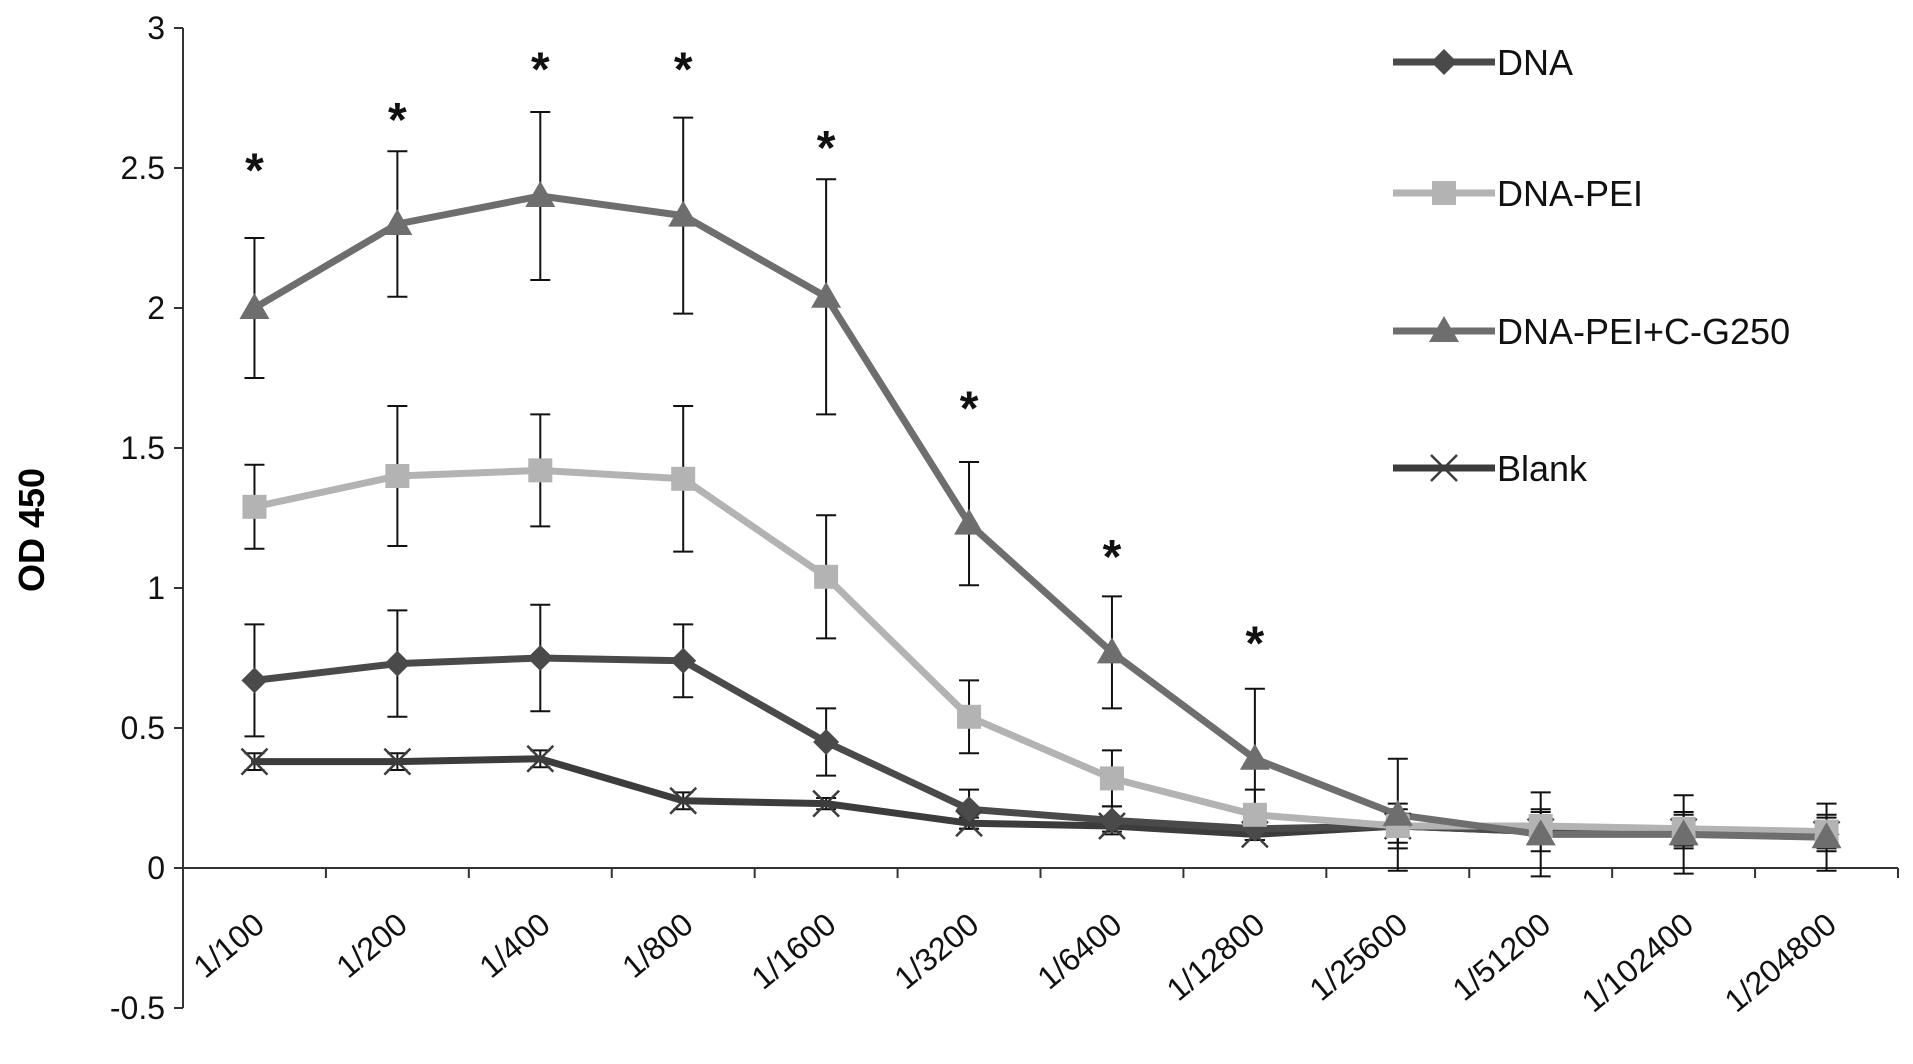 The image size is (1913, 1064). Describe the element at coordinates (1643, 331) in the screenshot. I see `legend-label: DNA-PEI+C-G250` at that location.